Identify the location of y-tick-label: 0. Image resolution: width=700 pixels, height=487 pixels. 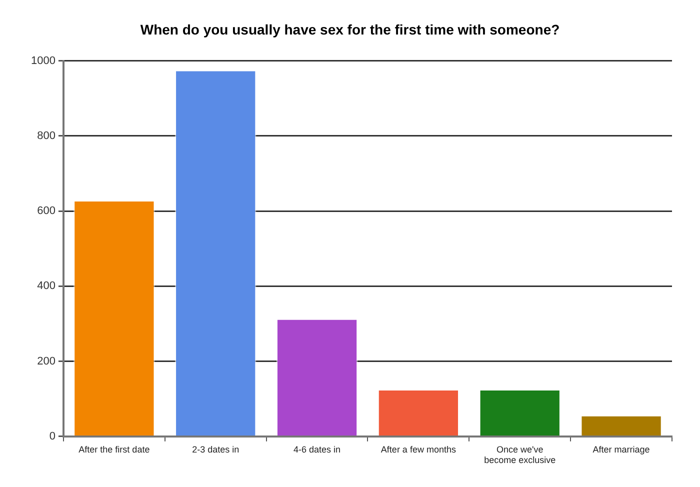
(52, 436).